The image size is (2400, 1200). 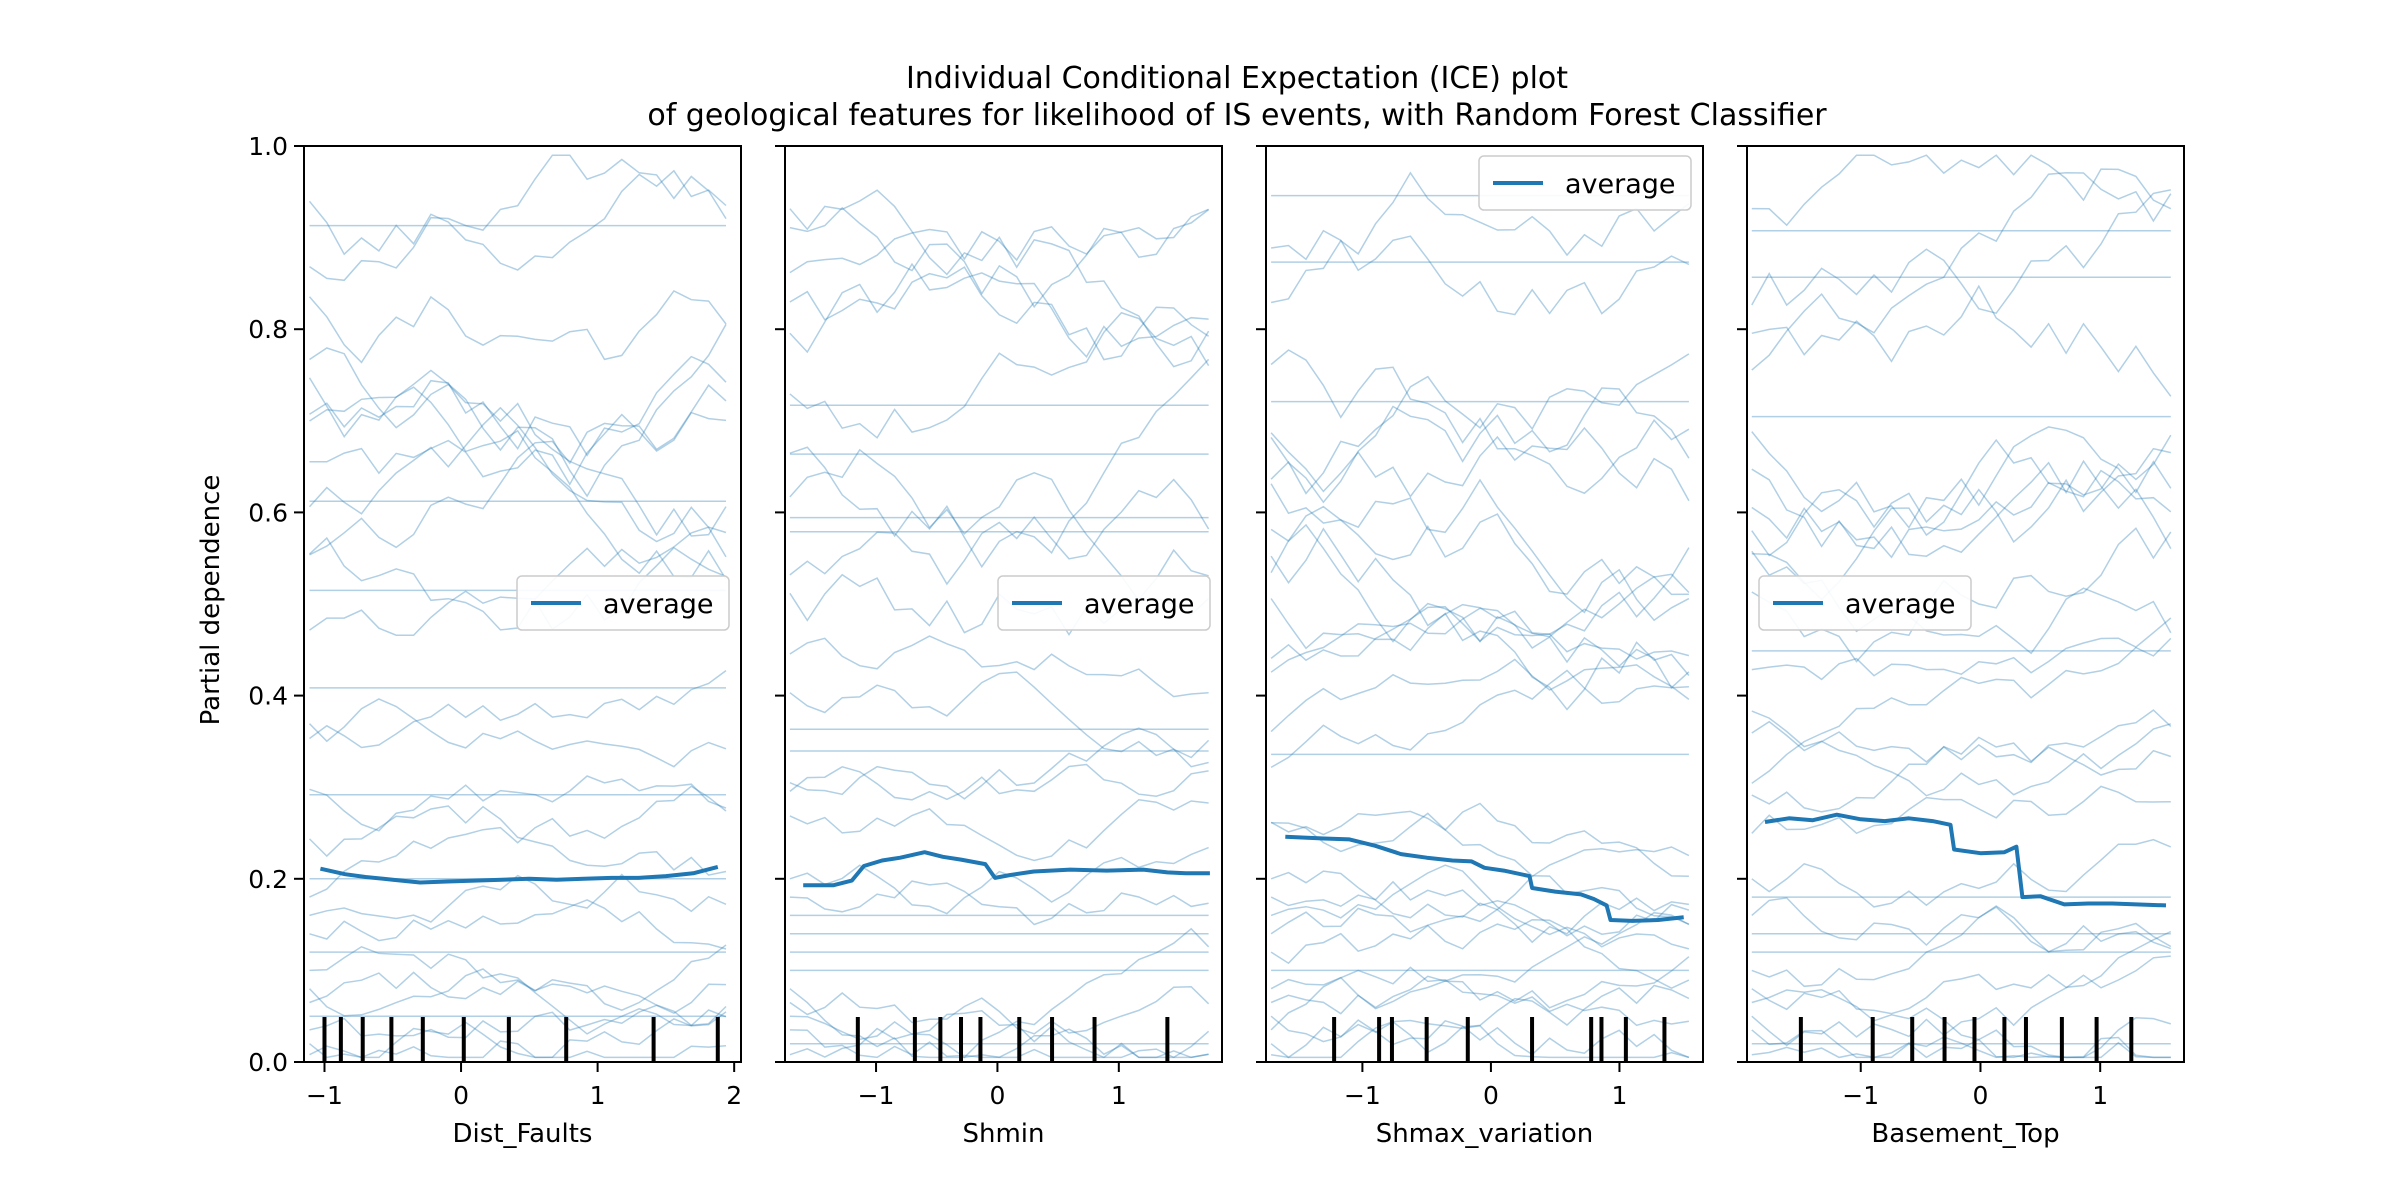 What do you see at coordinates (268, 1062) in the screenshot?
I see `y-tick-label: 0.0` at bounding box center [268, 1062].